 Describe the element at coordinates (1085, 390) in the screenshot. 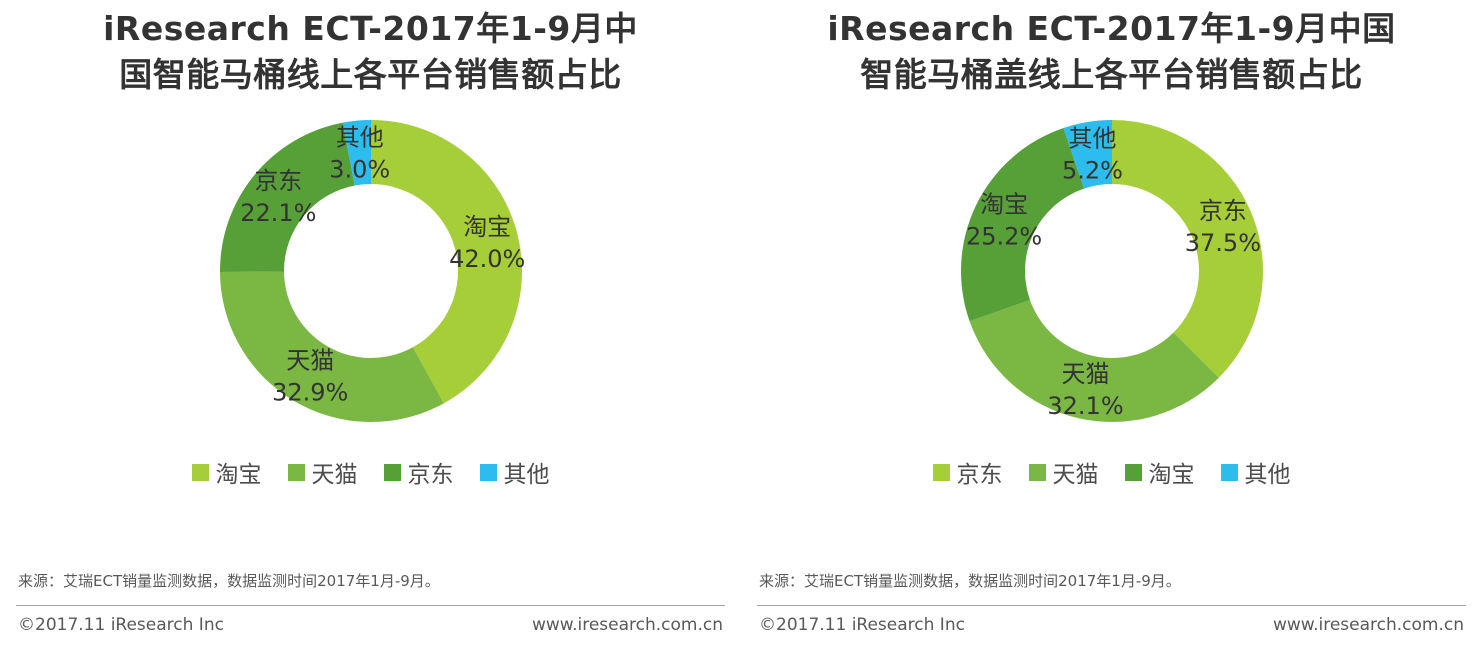

I see `slice-label-天猫: 天猫 32.1%` at that location.